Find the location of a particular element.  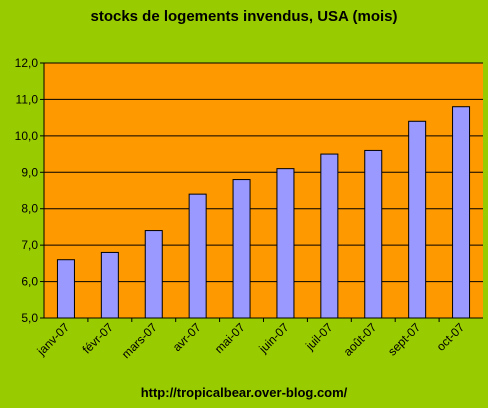

y-tick-label: 10,0 is located at coordinates (27, 136).